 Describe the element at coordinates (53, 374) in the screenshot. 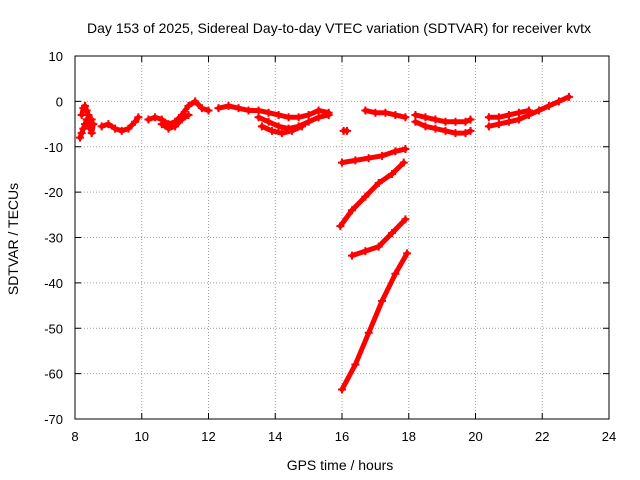

I see `y-tick-label: -60` at that location.